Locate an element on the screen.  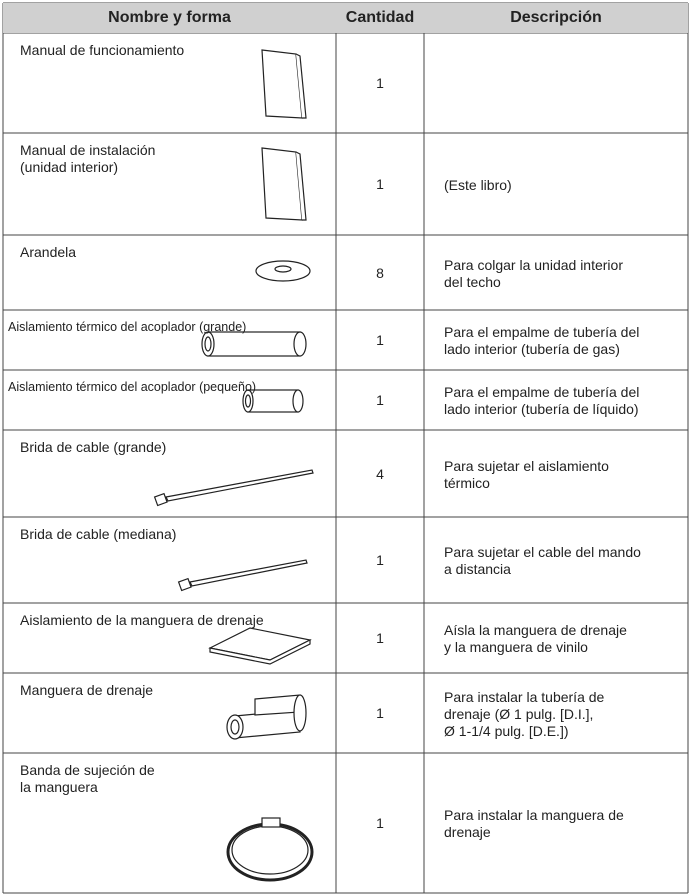
item-name: (unidad interior) is located at coordinates (69, 167).